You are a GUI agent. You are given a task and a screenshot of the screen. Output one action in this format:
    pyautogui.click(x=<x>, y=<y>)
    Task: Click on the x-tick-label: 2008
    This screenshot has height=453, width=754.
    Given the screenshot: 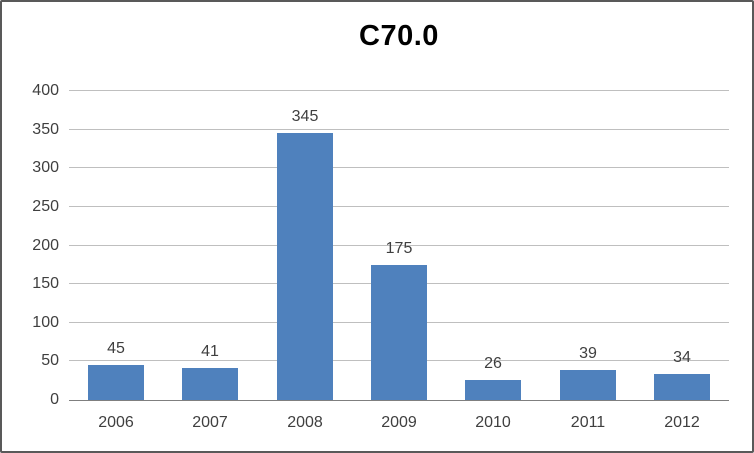 What is the action you would take?
    pyautogui.click(x=305, y=422)
    